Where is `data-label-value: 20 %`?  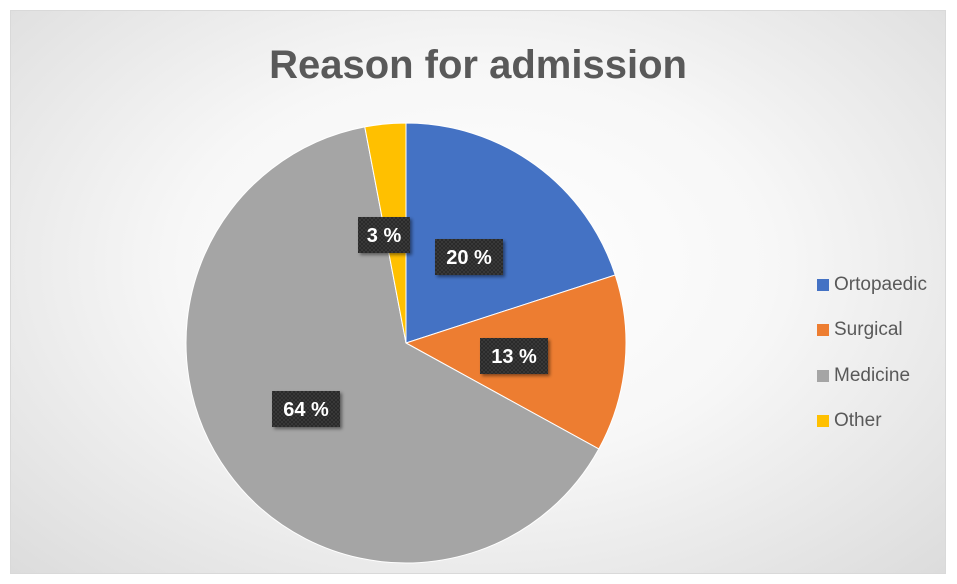 data-label-value: 20 % is located at coordinates (469, 258).